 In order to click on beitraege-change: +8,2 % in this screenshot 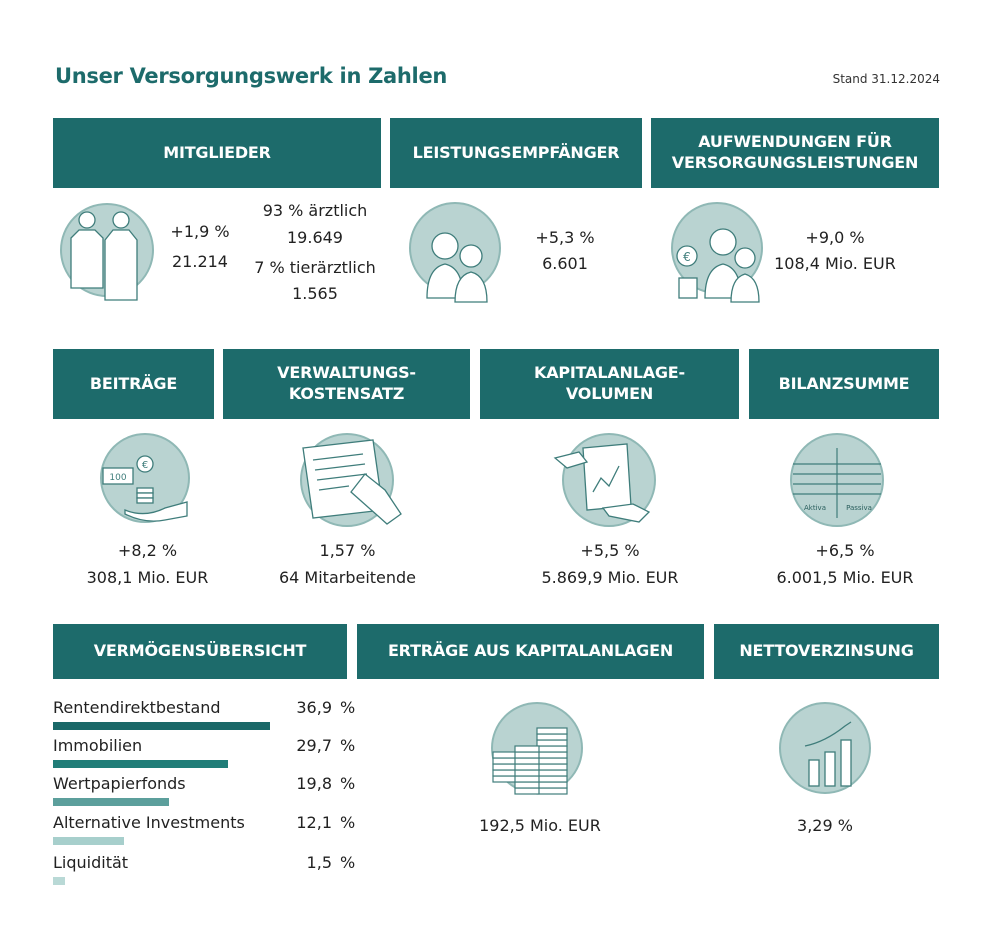, I will do `click(147, 550)`.